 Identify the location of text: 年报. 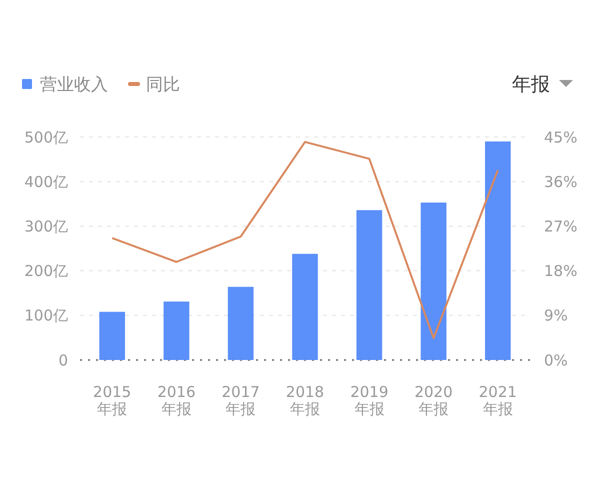
(531, 85).